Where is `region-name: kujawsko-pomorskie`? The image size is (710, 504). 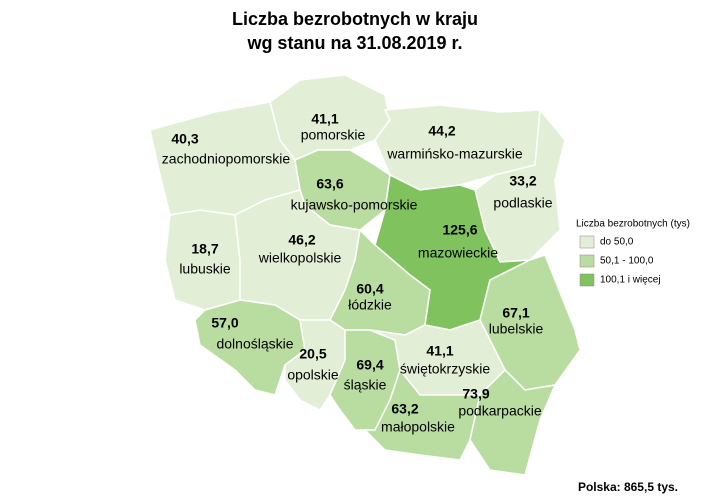 region-name: kujawsko-pomorskie is located at coordinates (354, 205).